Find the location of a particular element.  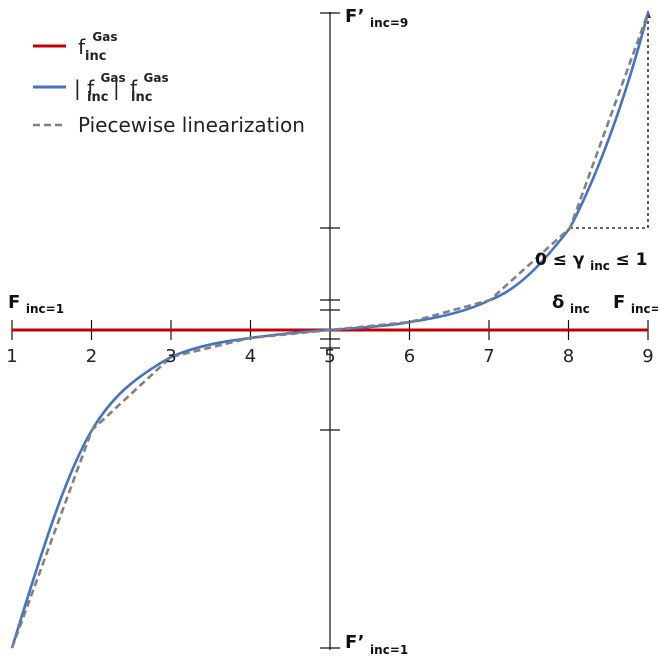

tick-label-2: 2 is located at coordinates (91, 356).